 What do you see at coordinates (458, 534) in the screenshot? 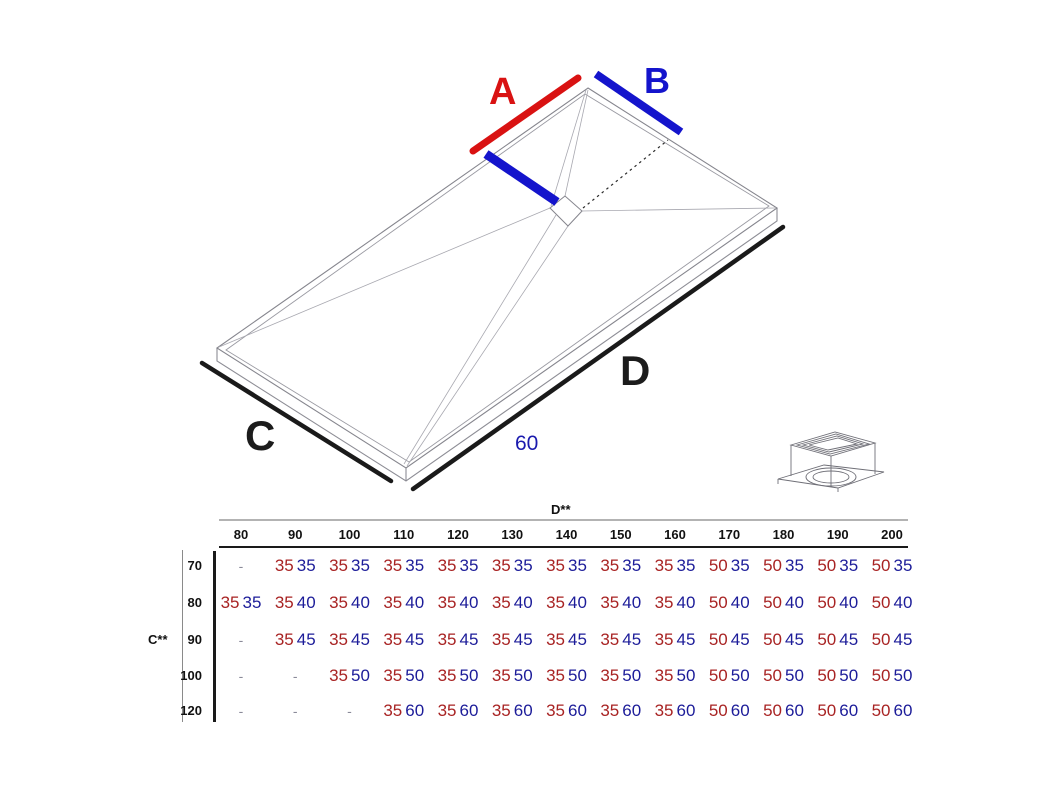
I see `table-col-header: 120` at bounding box center [458, 534].